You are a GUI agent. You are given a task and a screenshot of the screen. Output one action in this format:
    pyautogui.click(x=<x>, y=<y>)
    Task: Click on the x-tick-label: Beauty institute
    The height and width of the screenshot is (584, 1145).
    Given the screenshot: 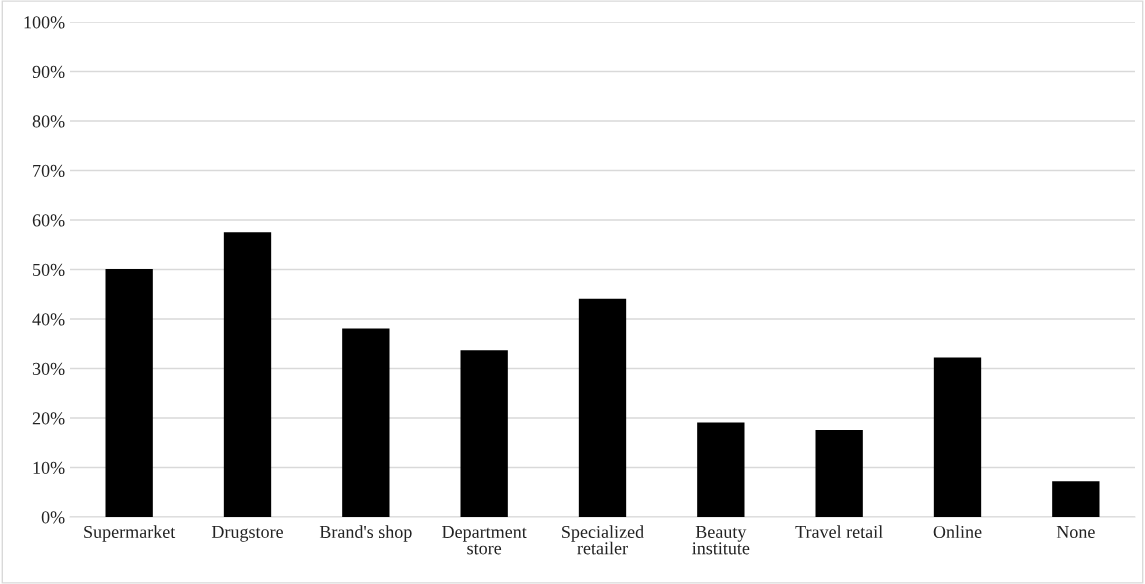 What is the action you would take?
    pyautogui.click(x=721, y=540)
    